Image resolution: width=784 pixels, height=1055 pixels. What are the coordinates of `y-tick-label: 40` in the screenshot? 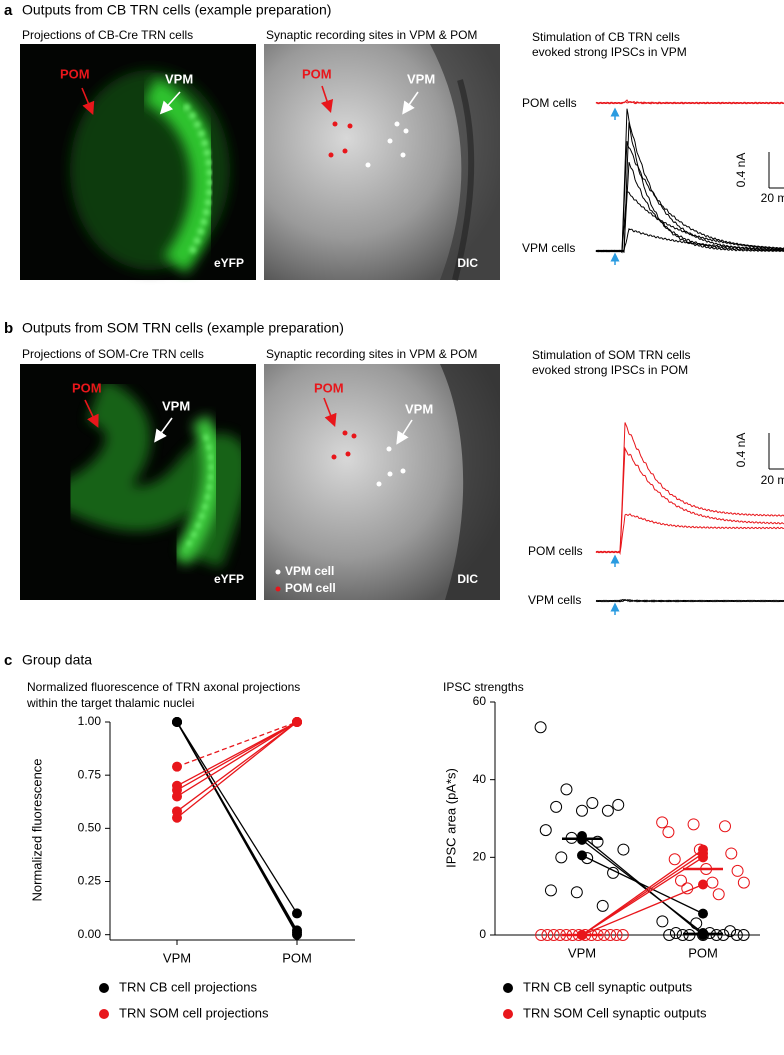 It's located at (480, 779).